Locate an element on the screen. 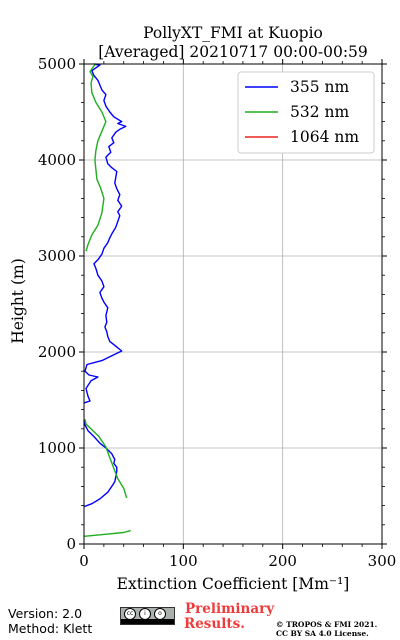  y-tick-label: 1000 is located at coordinates (57, 448).